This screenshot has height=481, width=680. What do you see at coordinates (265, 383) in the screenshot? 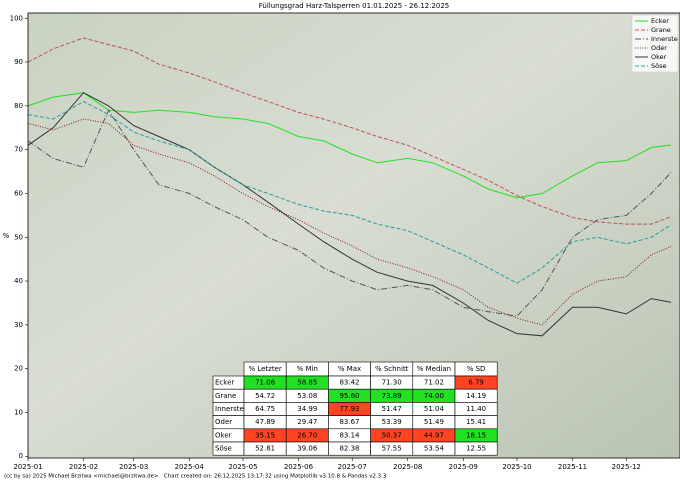
I see `table-value: 71.06` at bounding box center [265, 383].